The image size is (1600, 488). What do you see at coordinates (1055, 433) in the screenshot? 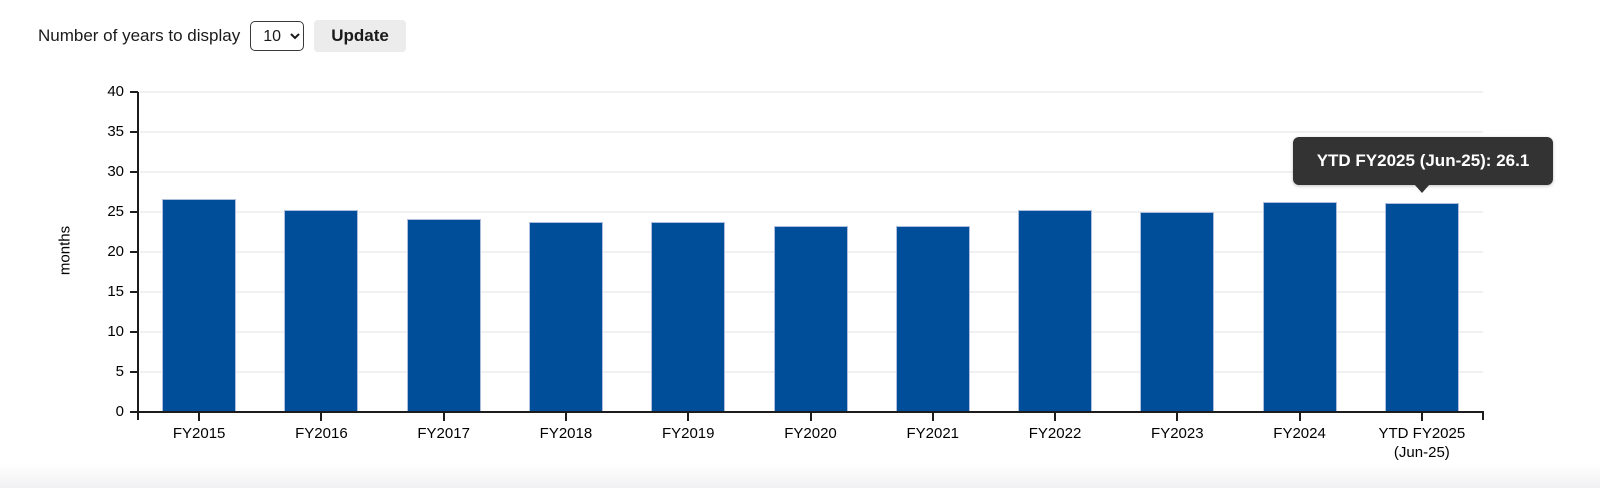
I see `x-tick-label-7: FY2022` at bounding box center [1055, 433].